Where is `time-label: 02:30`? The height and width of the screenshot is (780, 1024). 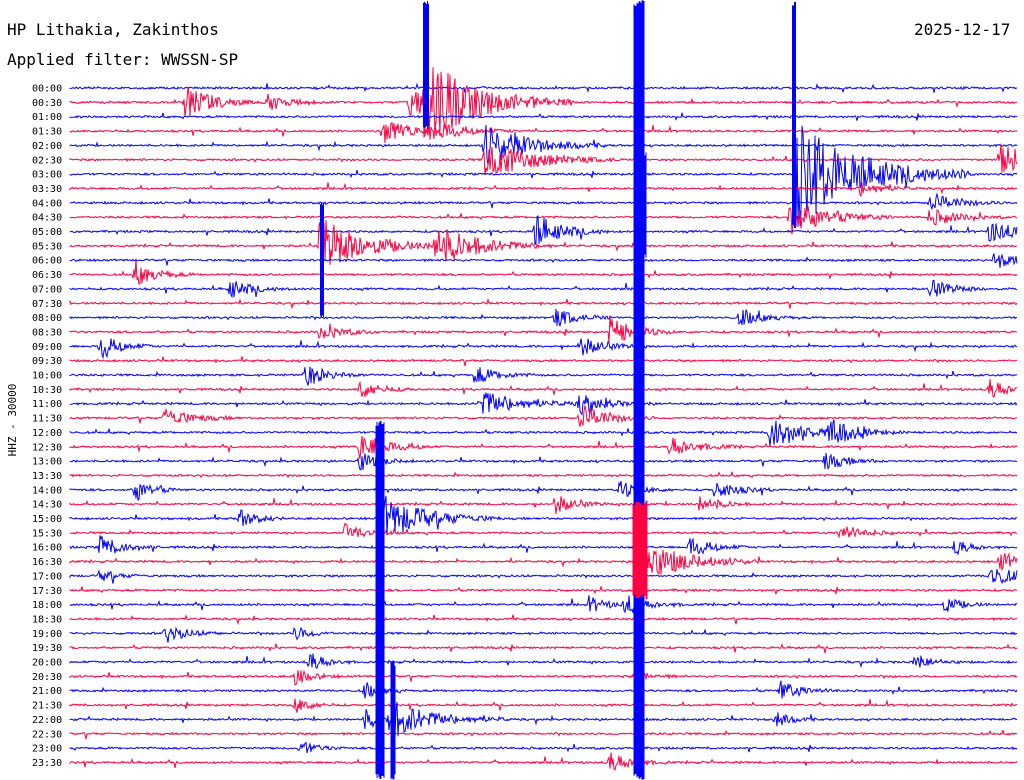 time-label: 02:30 is located at coordinates (47, 160).